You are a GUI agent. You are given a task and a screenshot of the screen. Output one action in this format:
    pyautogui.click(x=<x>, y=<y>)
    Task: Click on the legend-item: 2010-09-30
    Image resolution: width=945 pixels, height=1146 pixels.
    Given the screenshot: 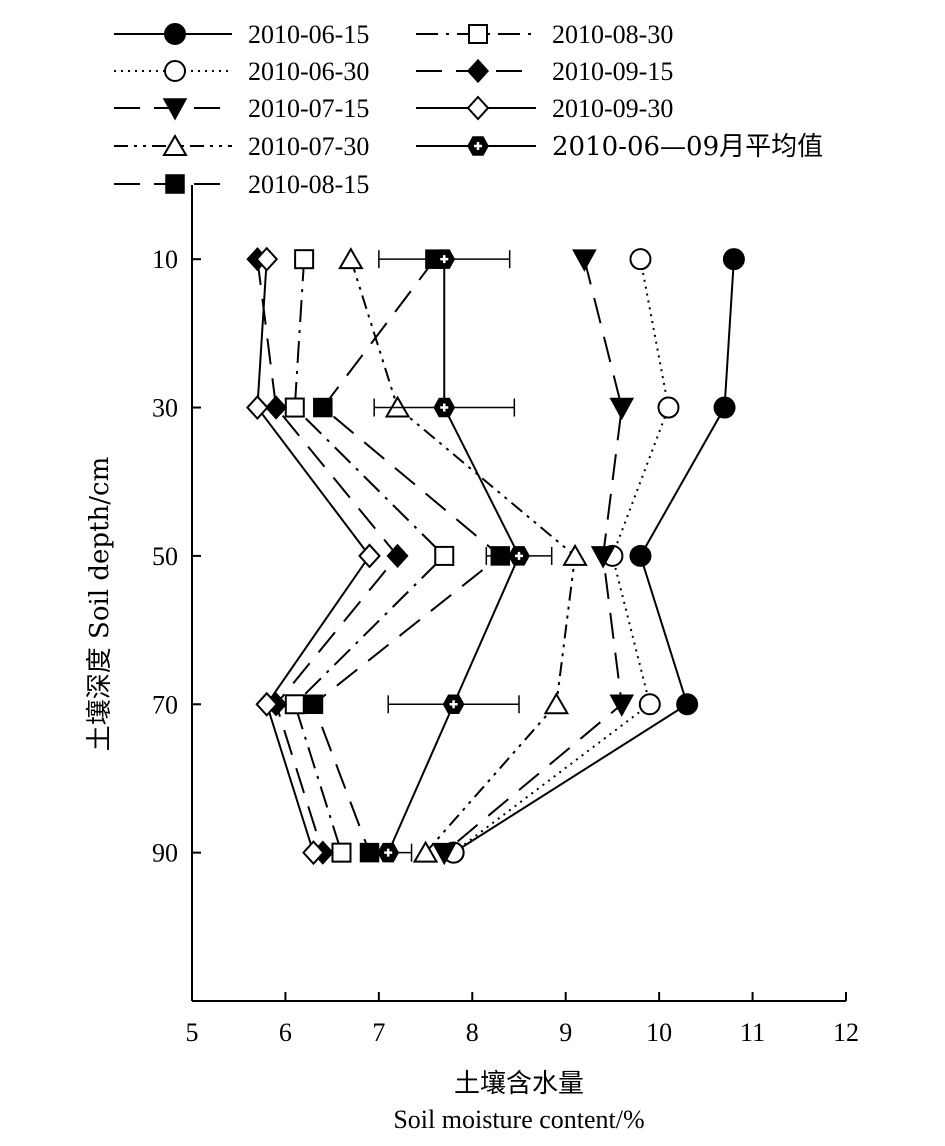 What is the action you would take?
    pyautogui.click(x=544, y=108)
    